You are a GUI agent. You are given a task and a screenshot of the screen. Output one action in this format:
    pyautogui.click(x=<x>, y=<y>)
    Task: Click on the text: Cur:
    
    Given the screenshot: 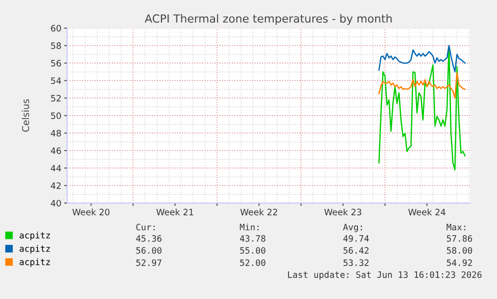 What is the action you would take?
    pyautogui.click(x=145, y=227)
    